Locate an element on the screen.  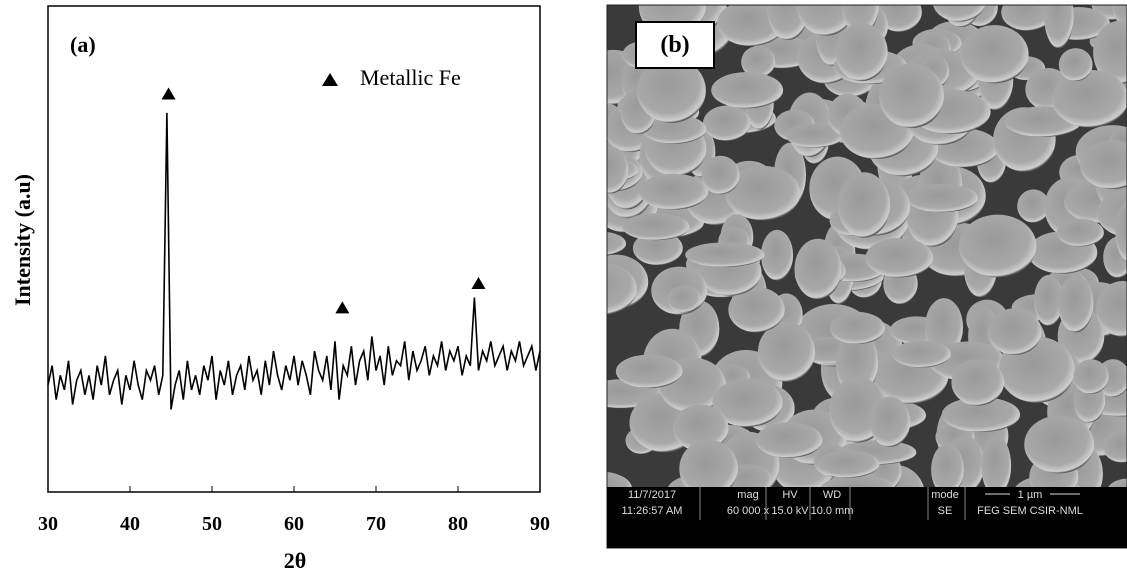
x-tick-label: 80 is located at coordinates (458, 524).